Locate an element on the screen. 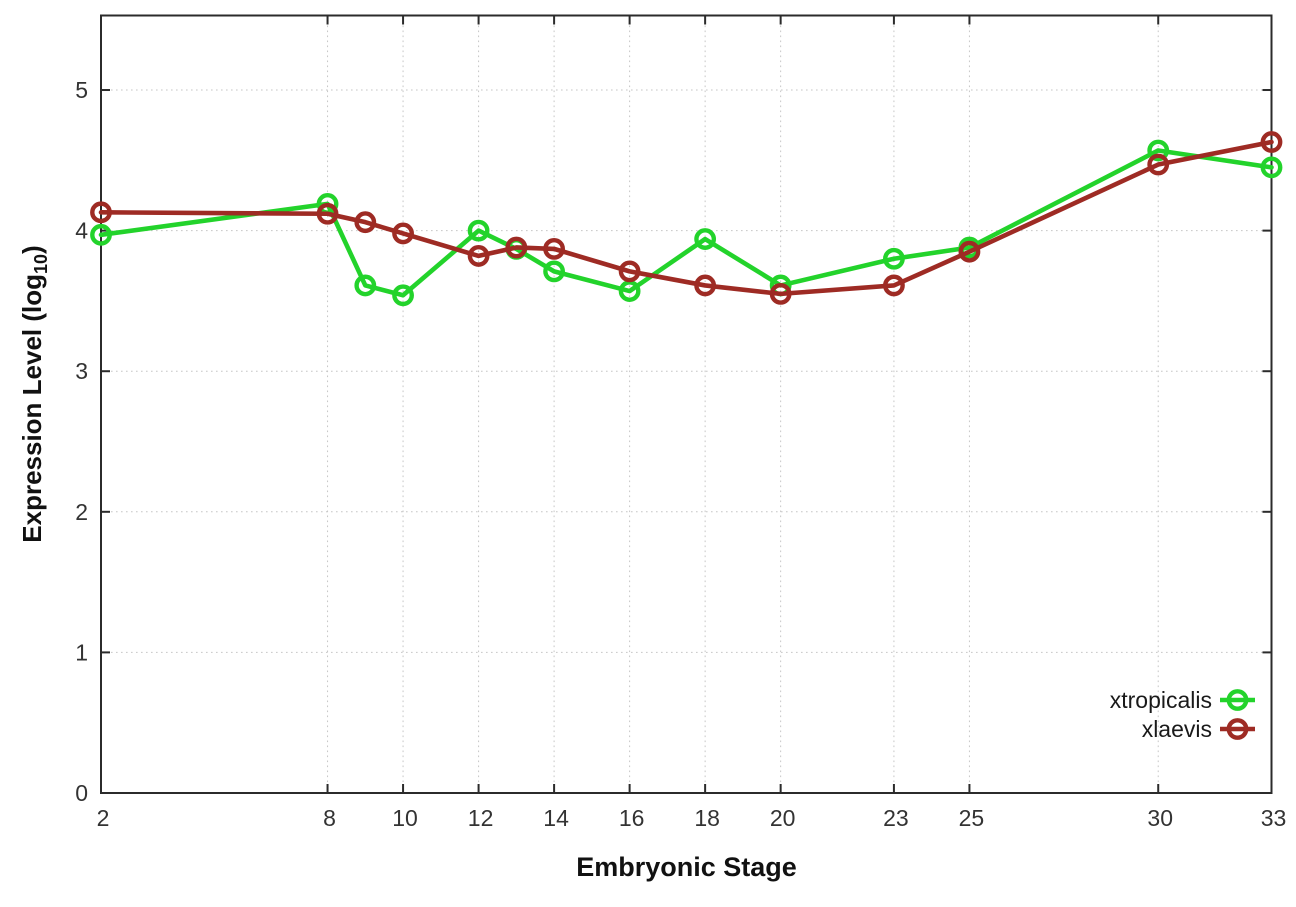 Image resolution: width=1296 pixels, height=907 pixels. y-tick-label-3: 3 is located at coordinates (81, 371).